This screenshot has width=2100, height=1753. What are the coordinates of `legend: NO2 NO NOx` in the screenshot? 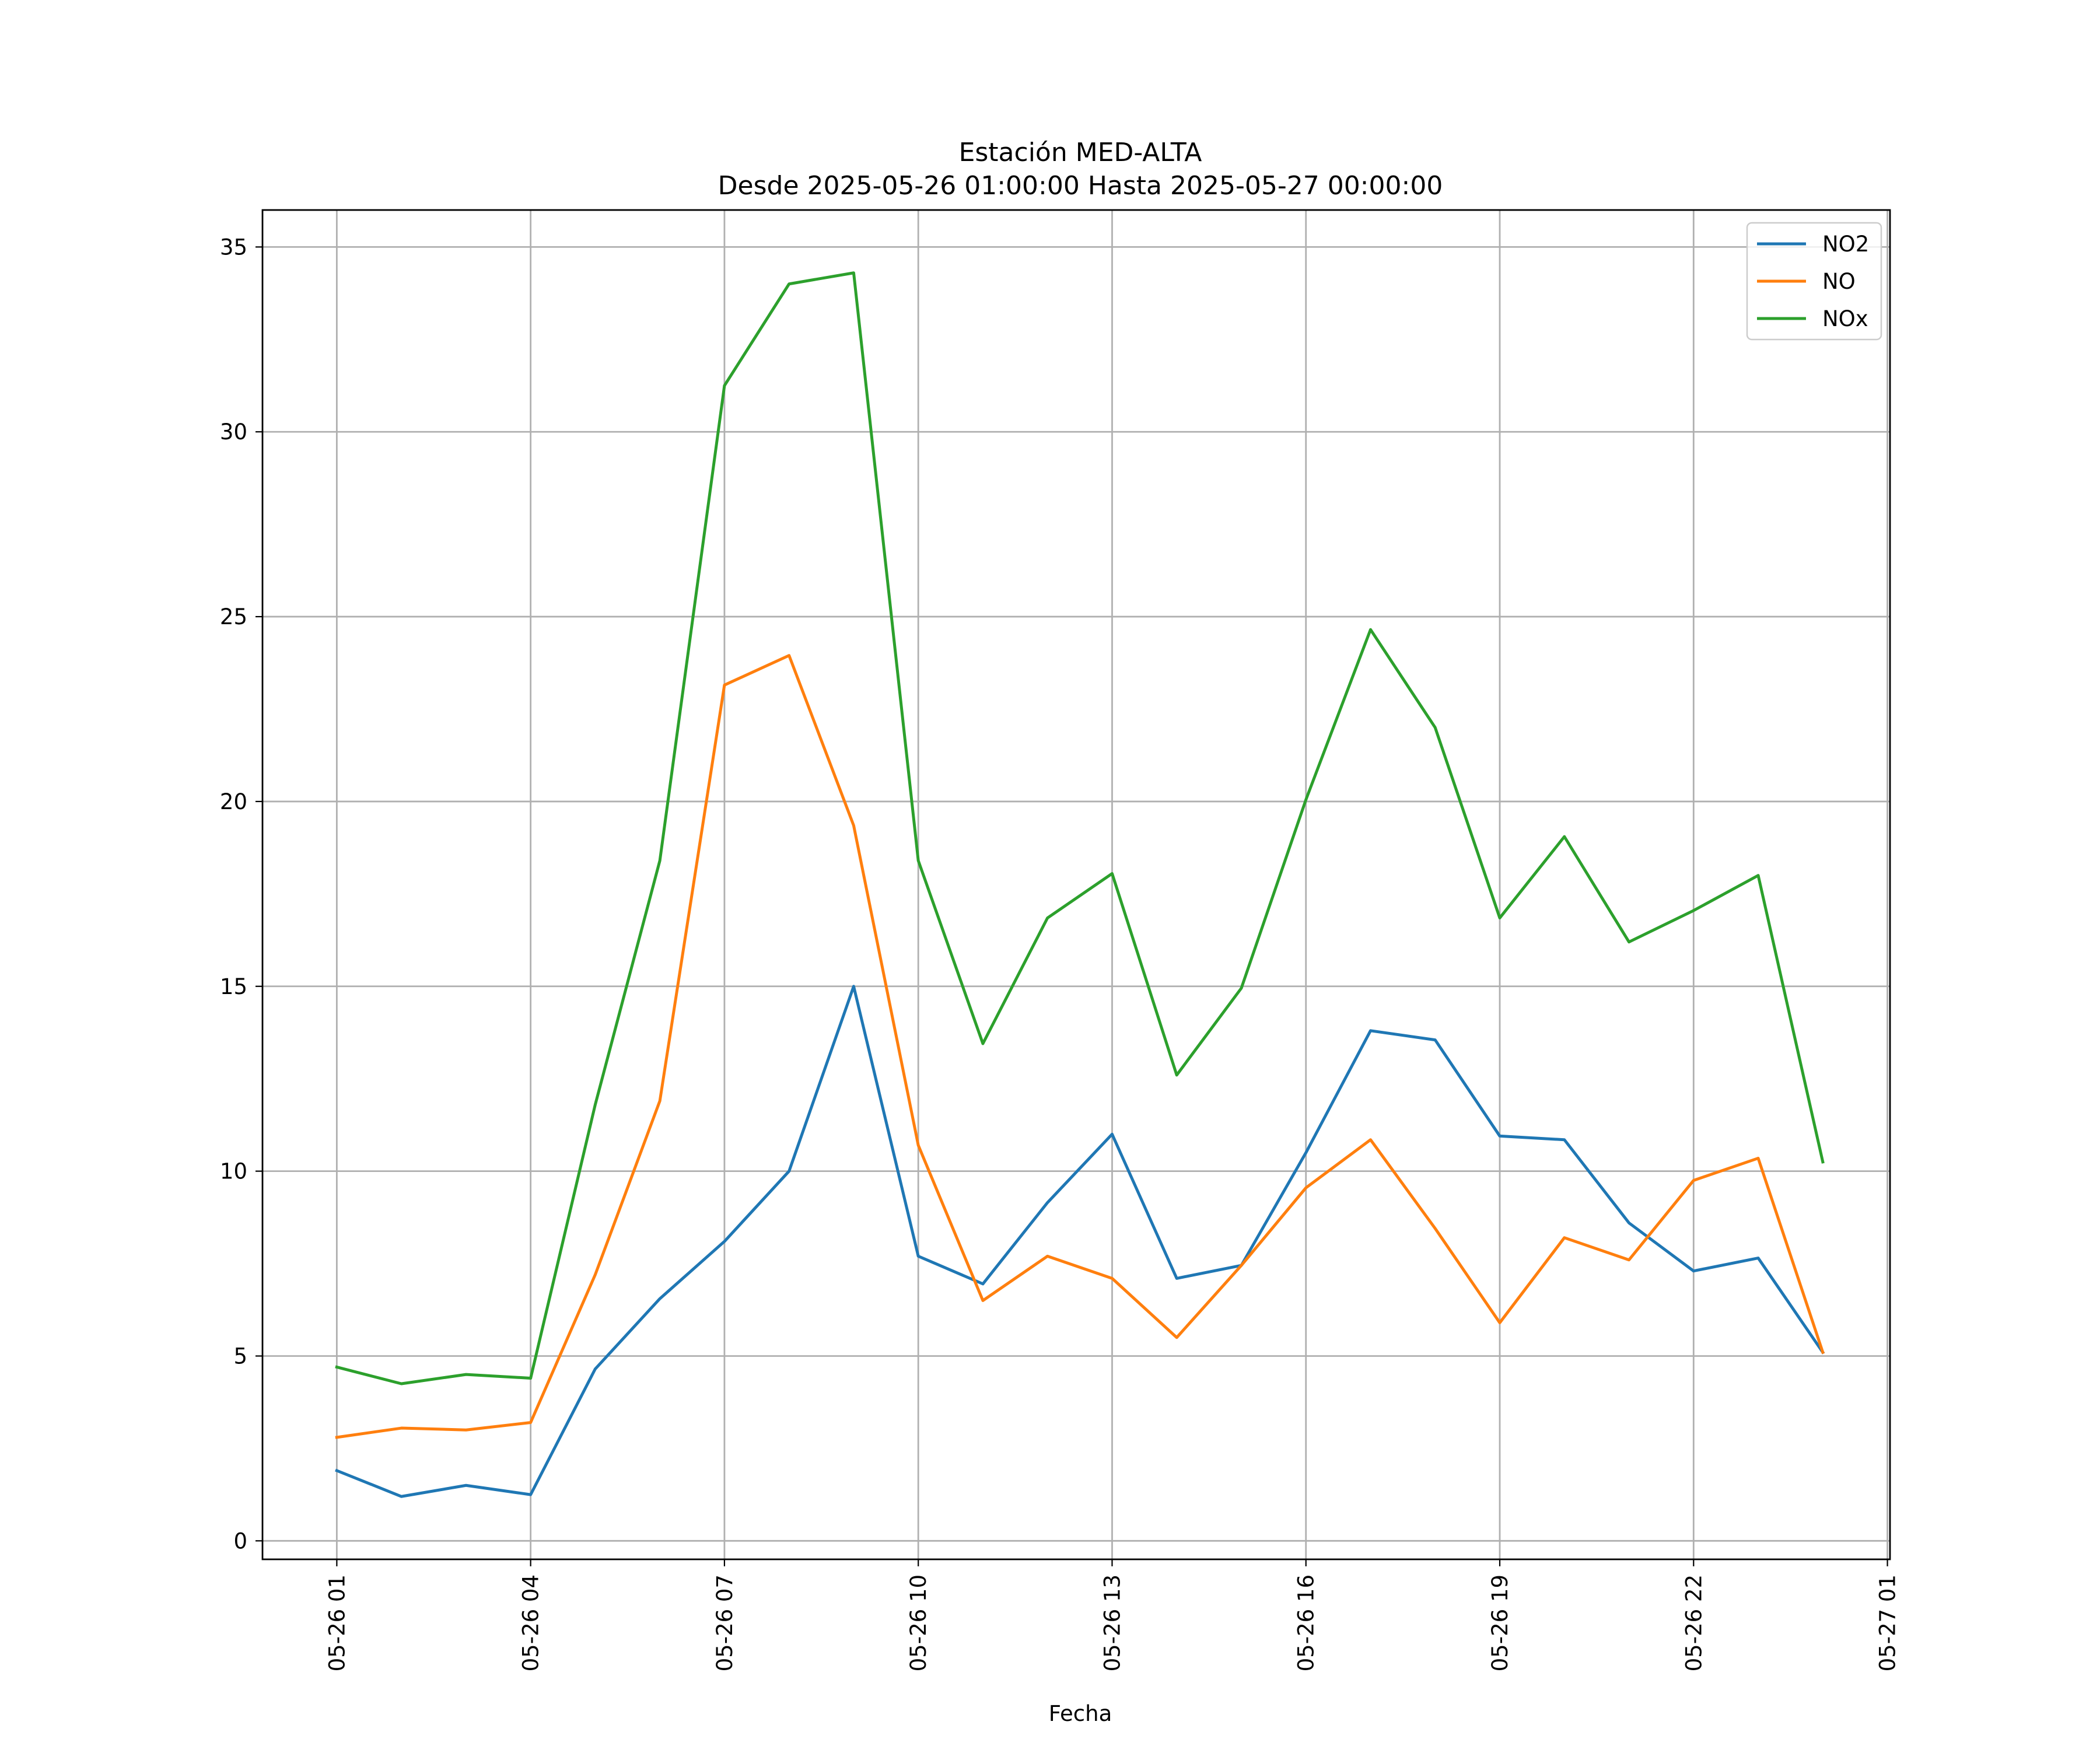 It's located at (1814, 281).